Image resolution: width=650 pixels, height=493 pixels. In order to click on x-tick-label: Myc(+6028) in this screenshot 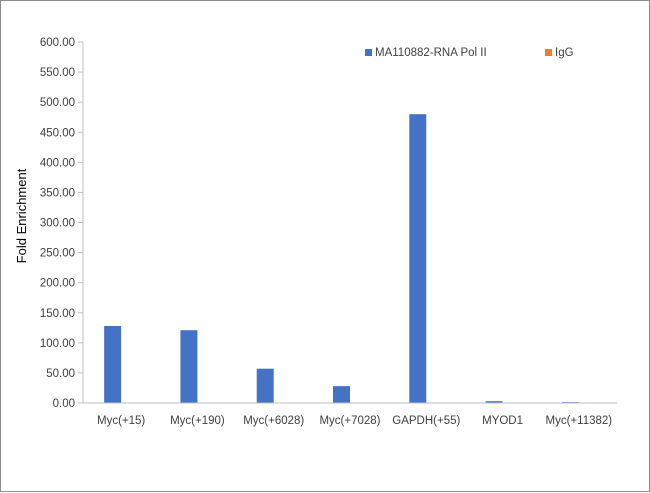, I will do `click(273, 421)`.